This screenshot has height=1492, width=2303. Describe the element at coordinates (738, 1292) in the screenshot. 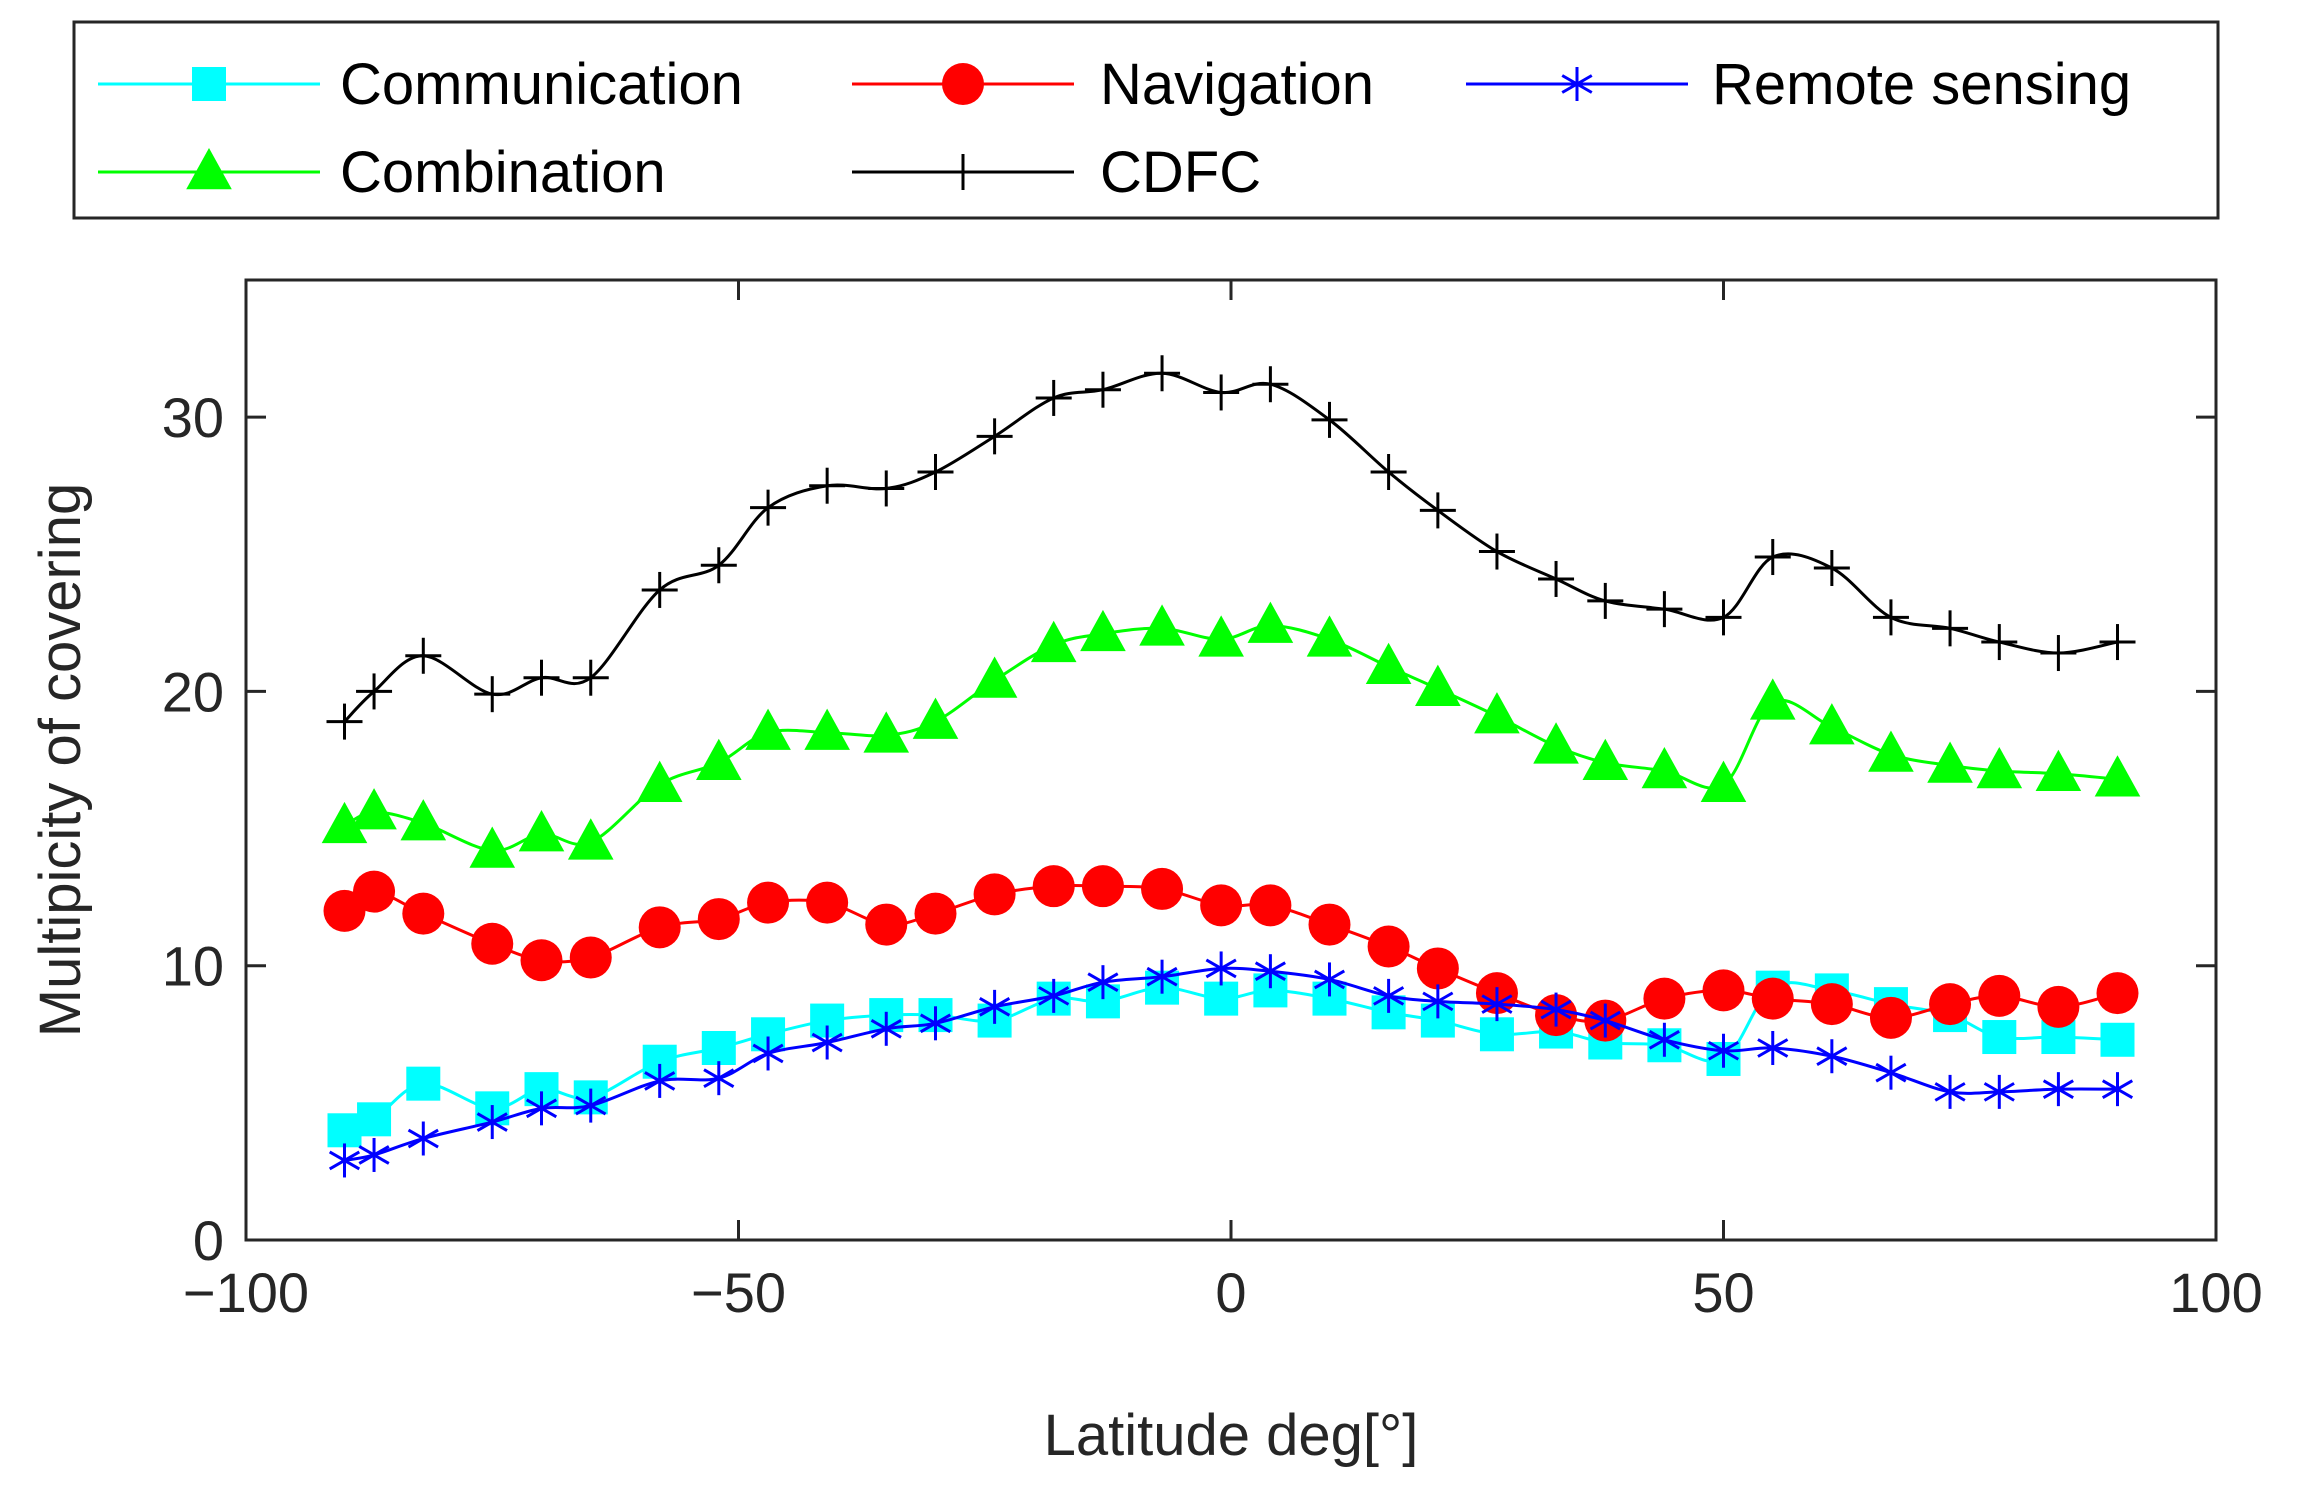

I see `x-tick-label: −50` at that location.